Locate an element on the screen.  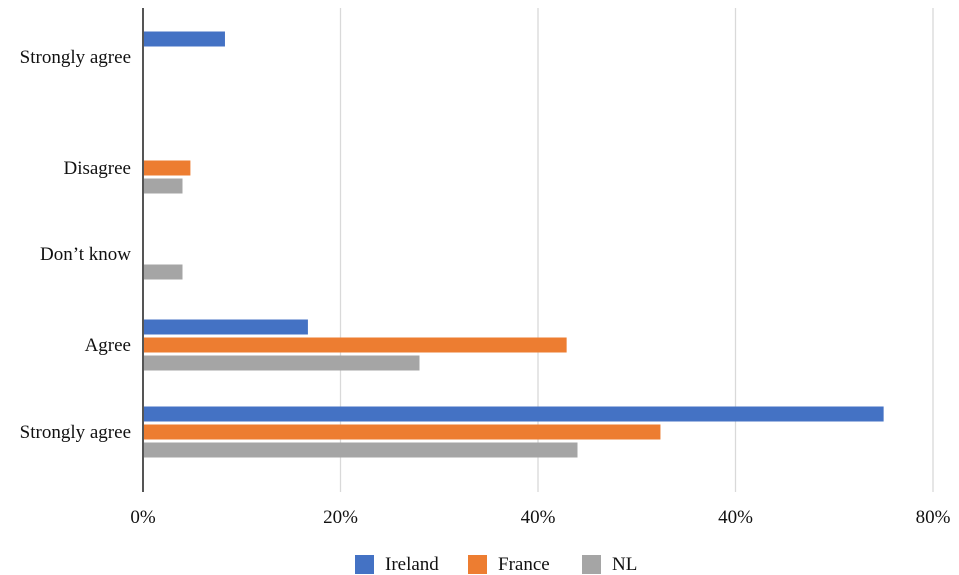
category-label: Don’t know is located at coordinates (85, 254).